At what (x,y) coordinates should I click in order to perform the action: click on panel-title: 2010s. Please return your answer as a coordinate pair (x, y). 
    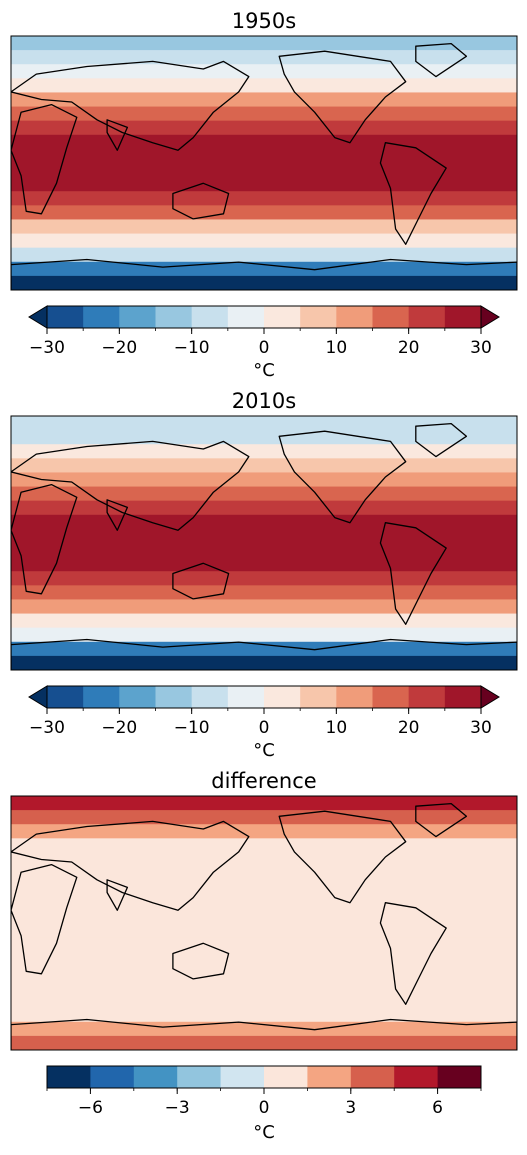
    Looking at the image, I should click on (264, 401).